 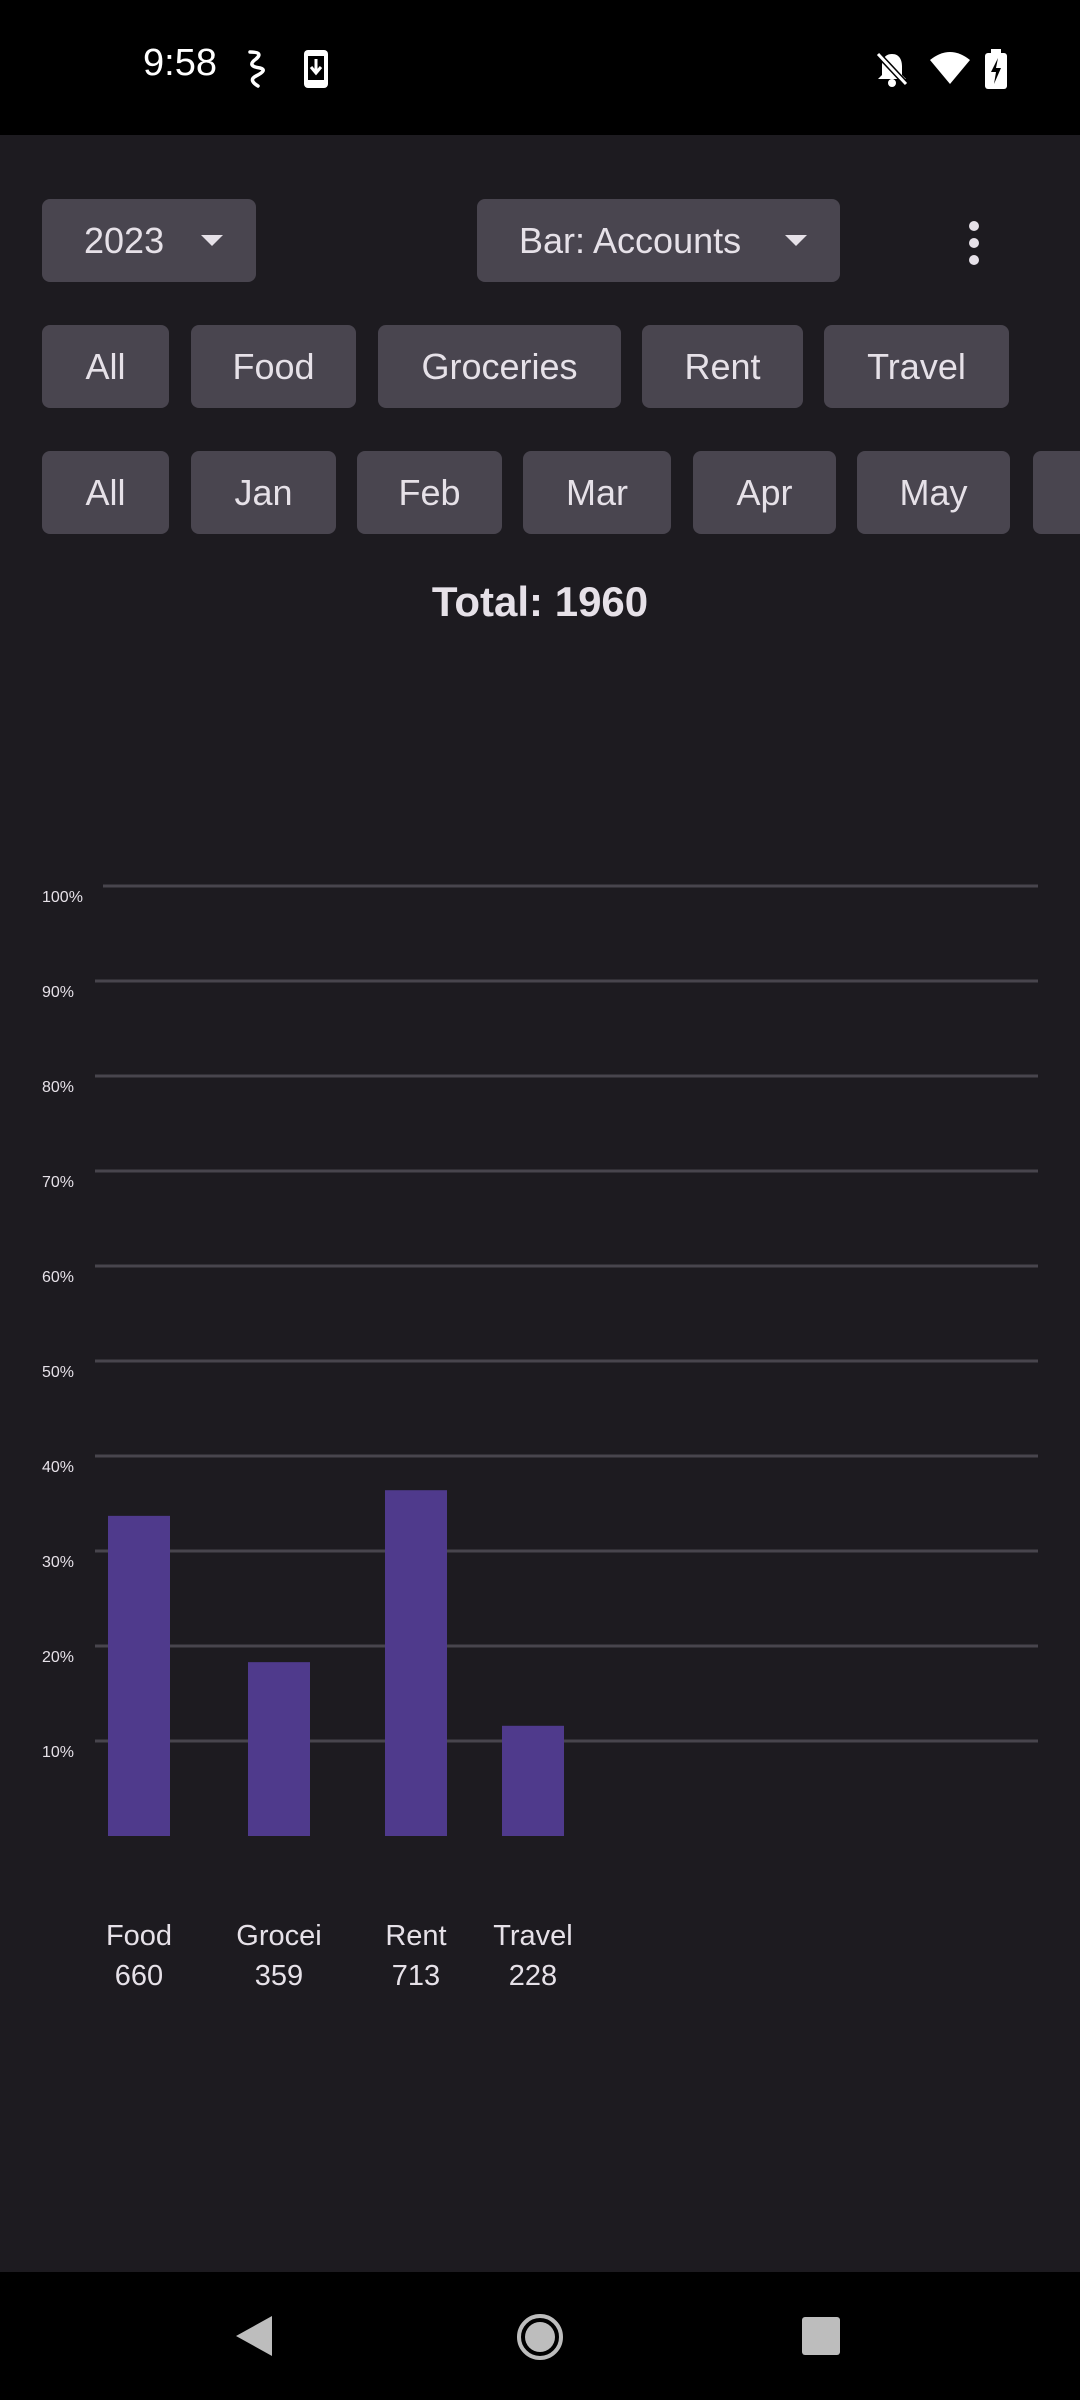 What do you see at coordinates (533, 1976) in the screenshot?
I see `bar-value-label: 228` at bounding box center [533, 1976].